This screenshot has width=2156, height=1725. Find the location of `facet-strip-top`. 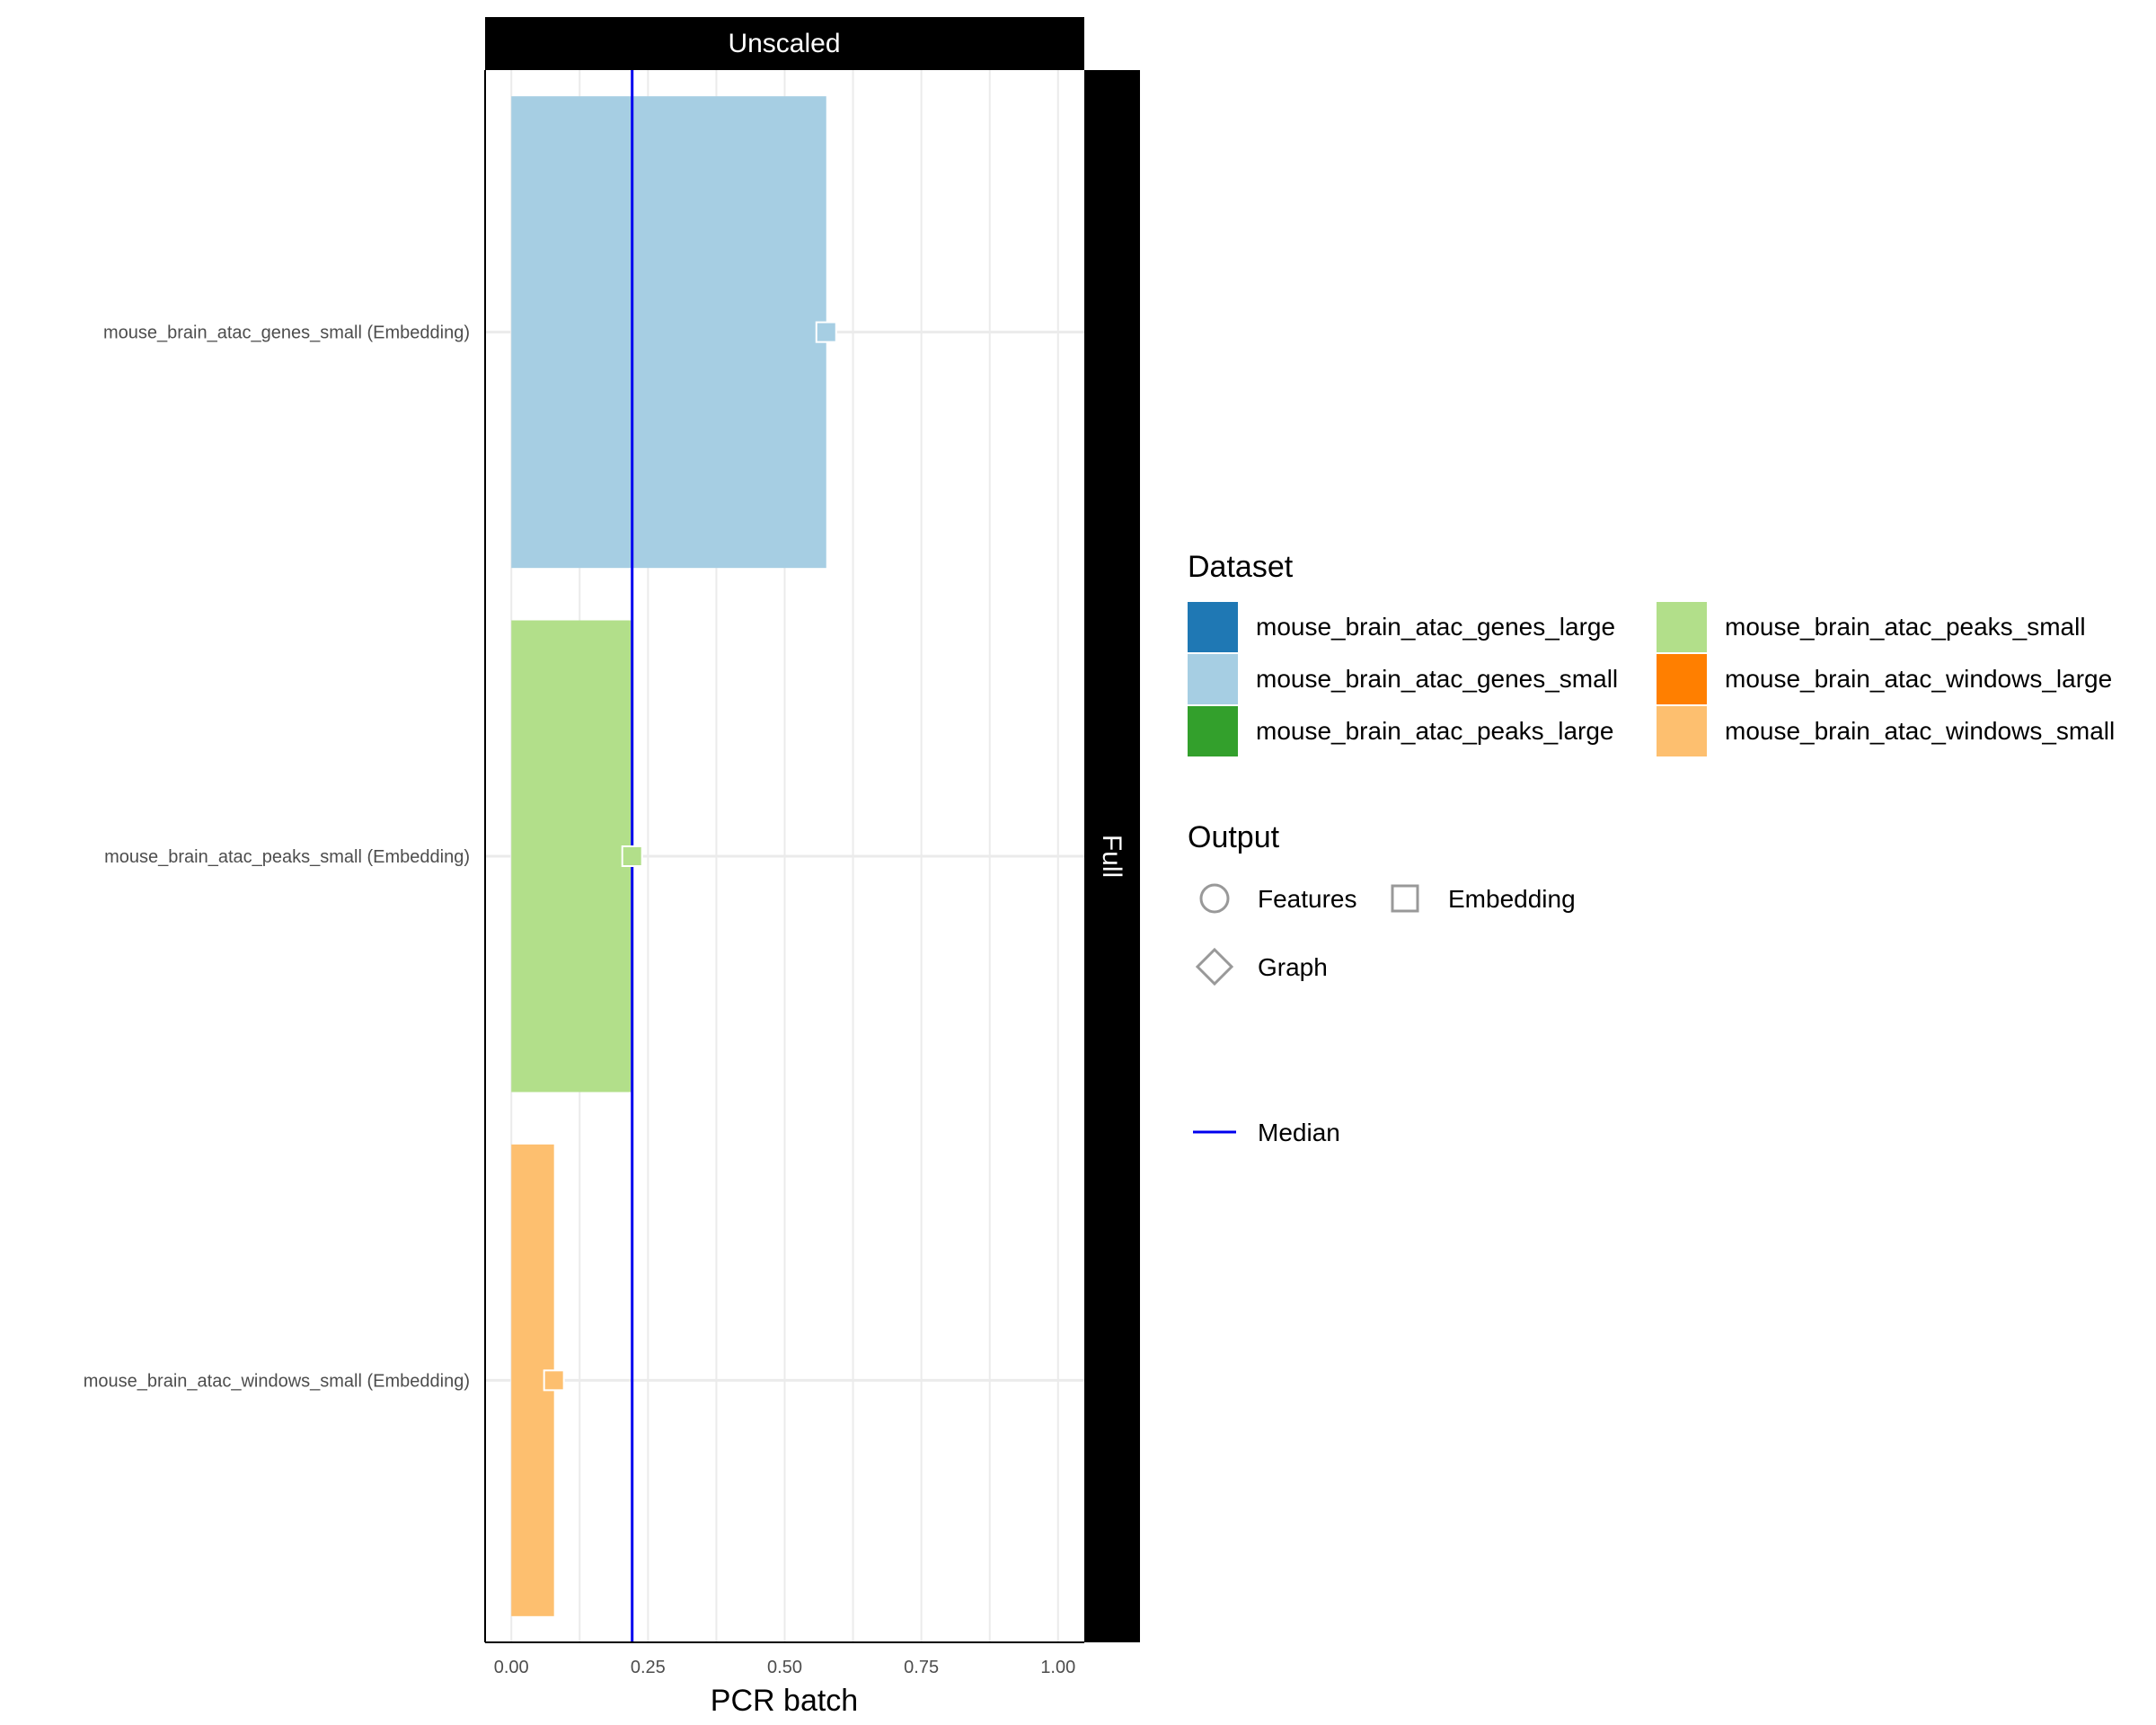

facet-strip-top is located at coordinates (784, 43).